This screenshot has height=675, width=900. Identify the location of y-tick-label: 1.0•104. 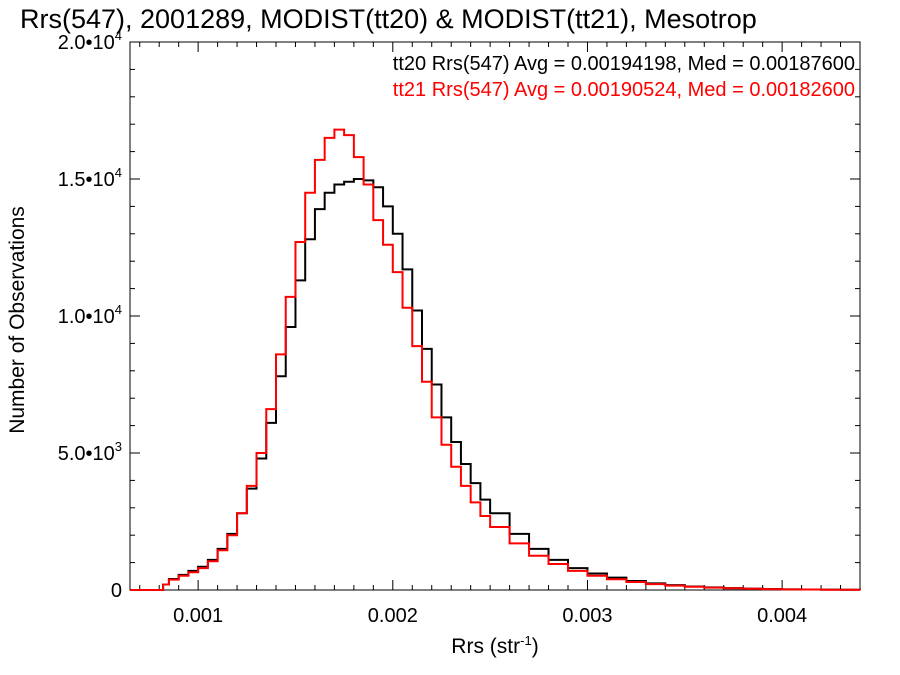
(90, 315).